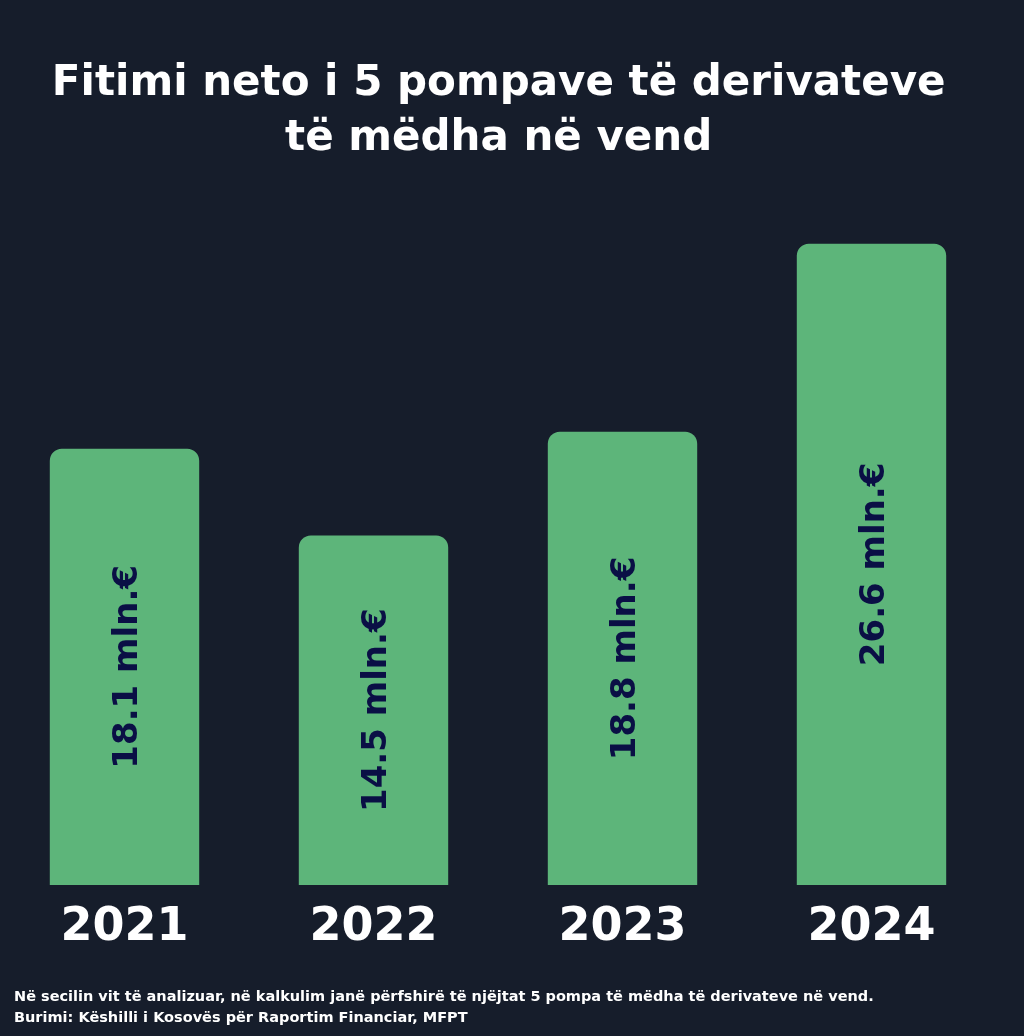 The width and height of the screenshot is (1024, 1036). I want to click on data-label: 26.6 mln.€, so click(871, 564).